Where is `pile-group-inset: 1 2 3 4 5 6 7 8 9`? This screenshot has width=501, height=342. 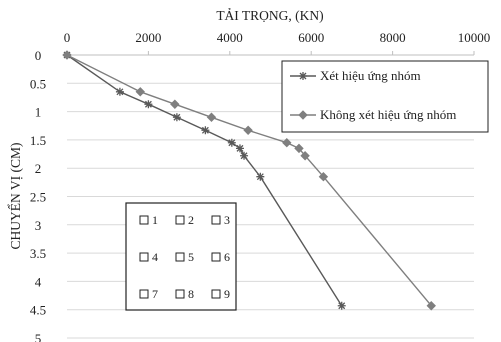
pile-group-inset: 1 2 3 4 5 6 7 8 9 is located at coordinates (181, 256).